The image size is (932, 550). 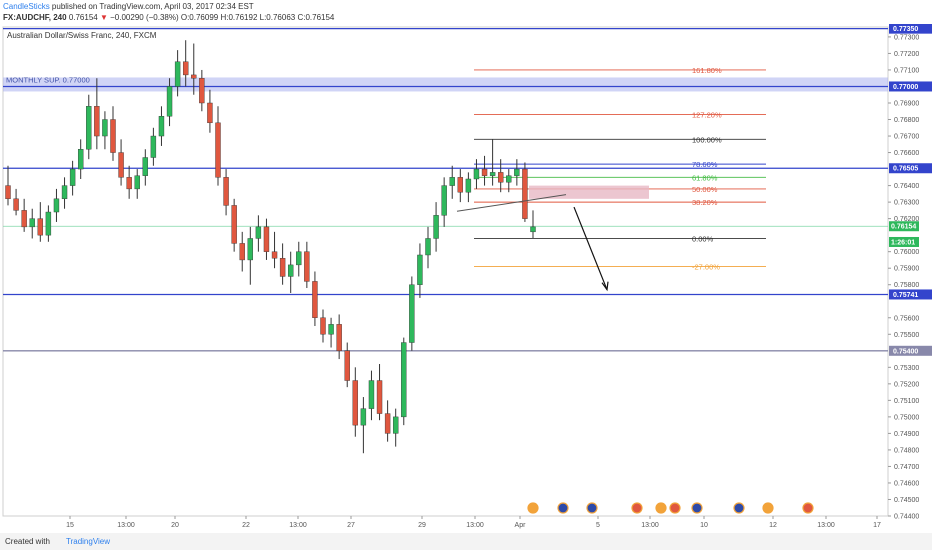 What do you see at coordinates (903, 242) in the screenshot?
I see `current-price-text: 1:26:01` at bounding box center [903, 242].